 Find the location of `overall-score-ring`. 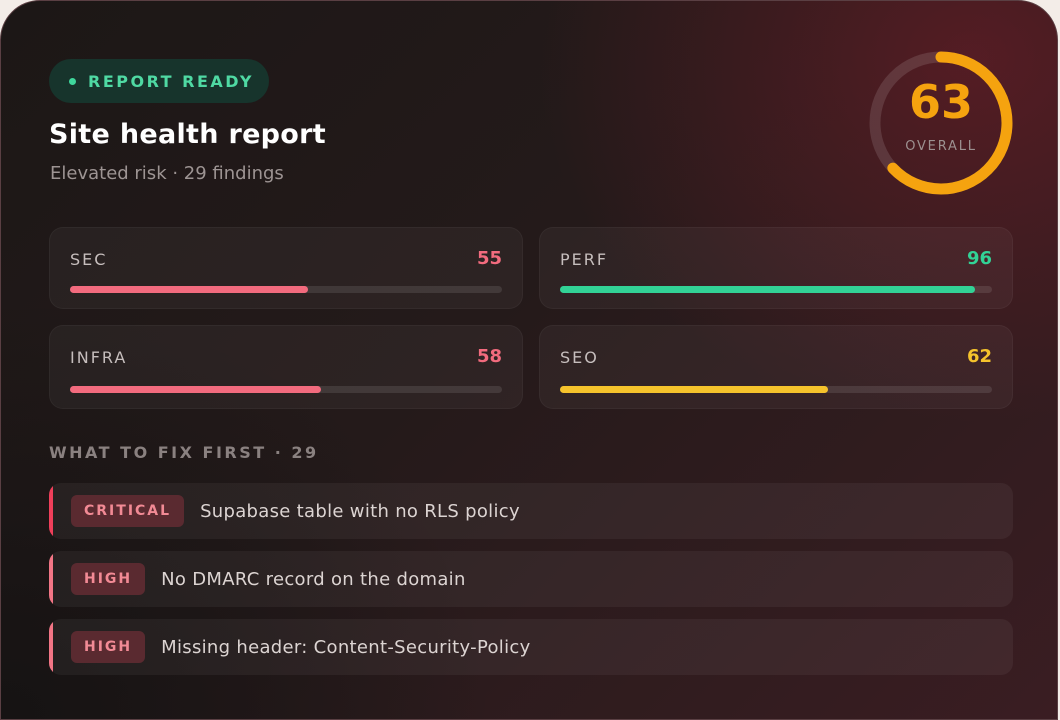

overall-score-ring is located at coordinates (941, 123).